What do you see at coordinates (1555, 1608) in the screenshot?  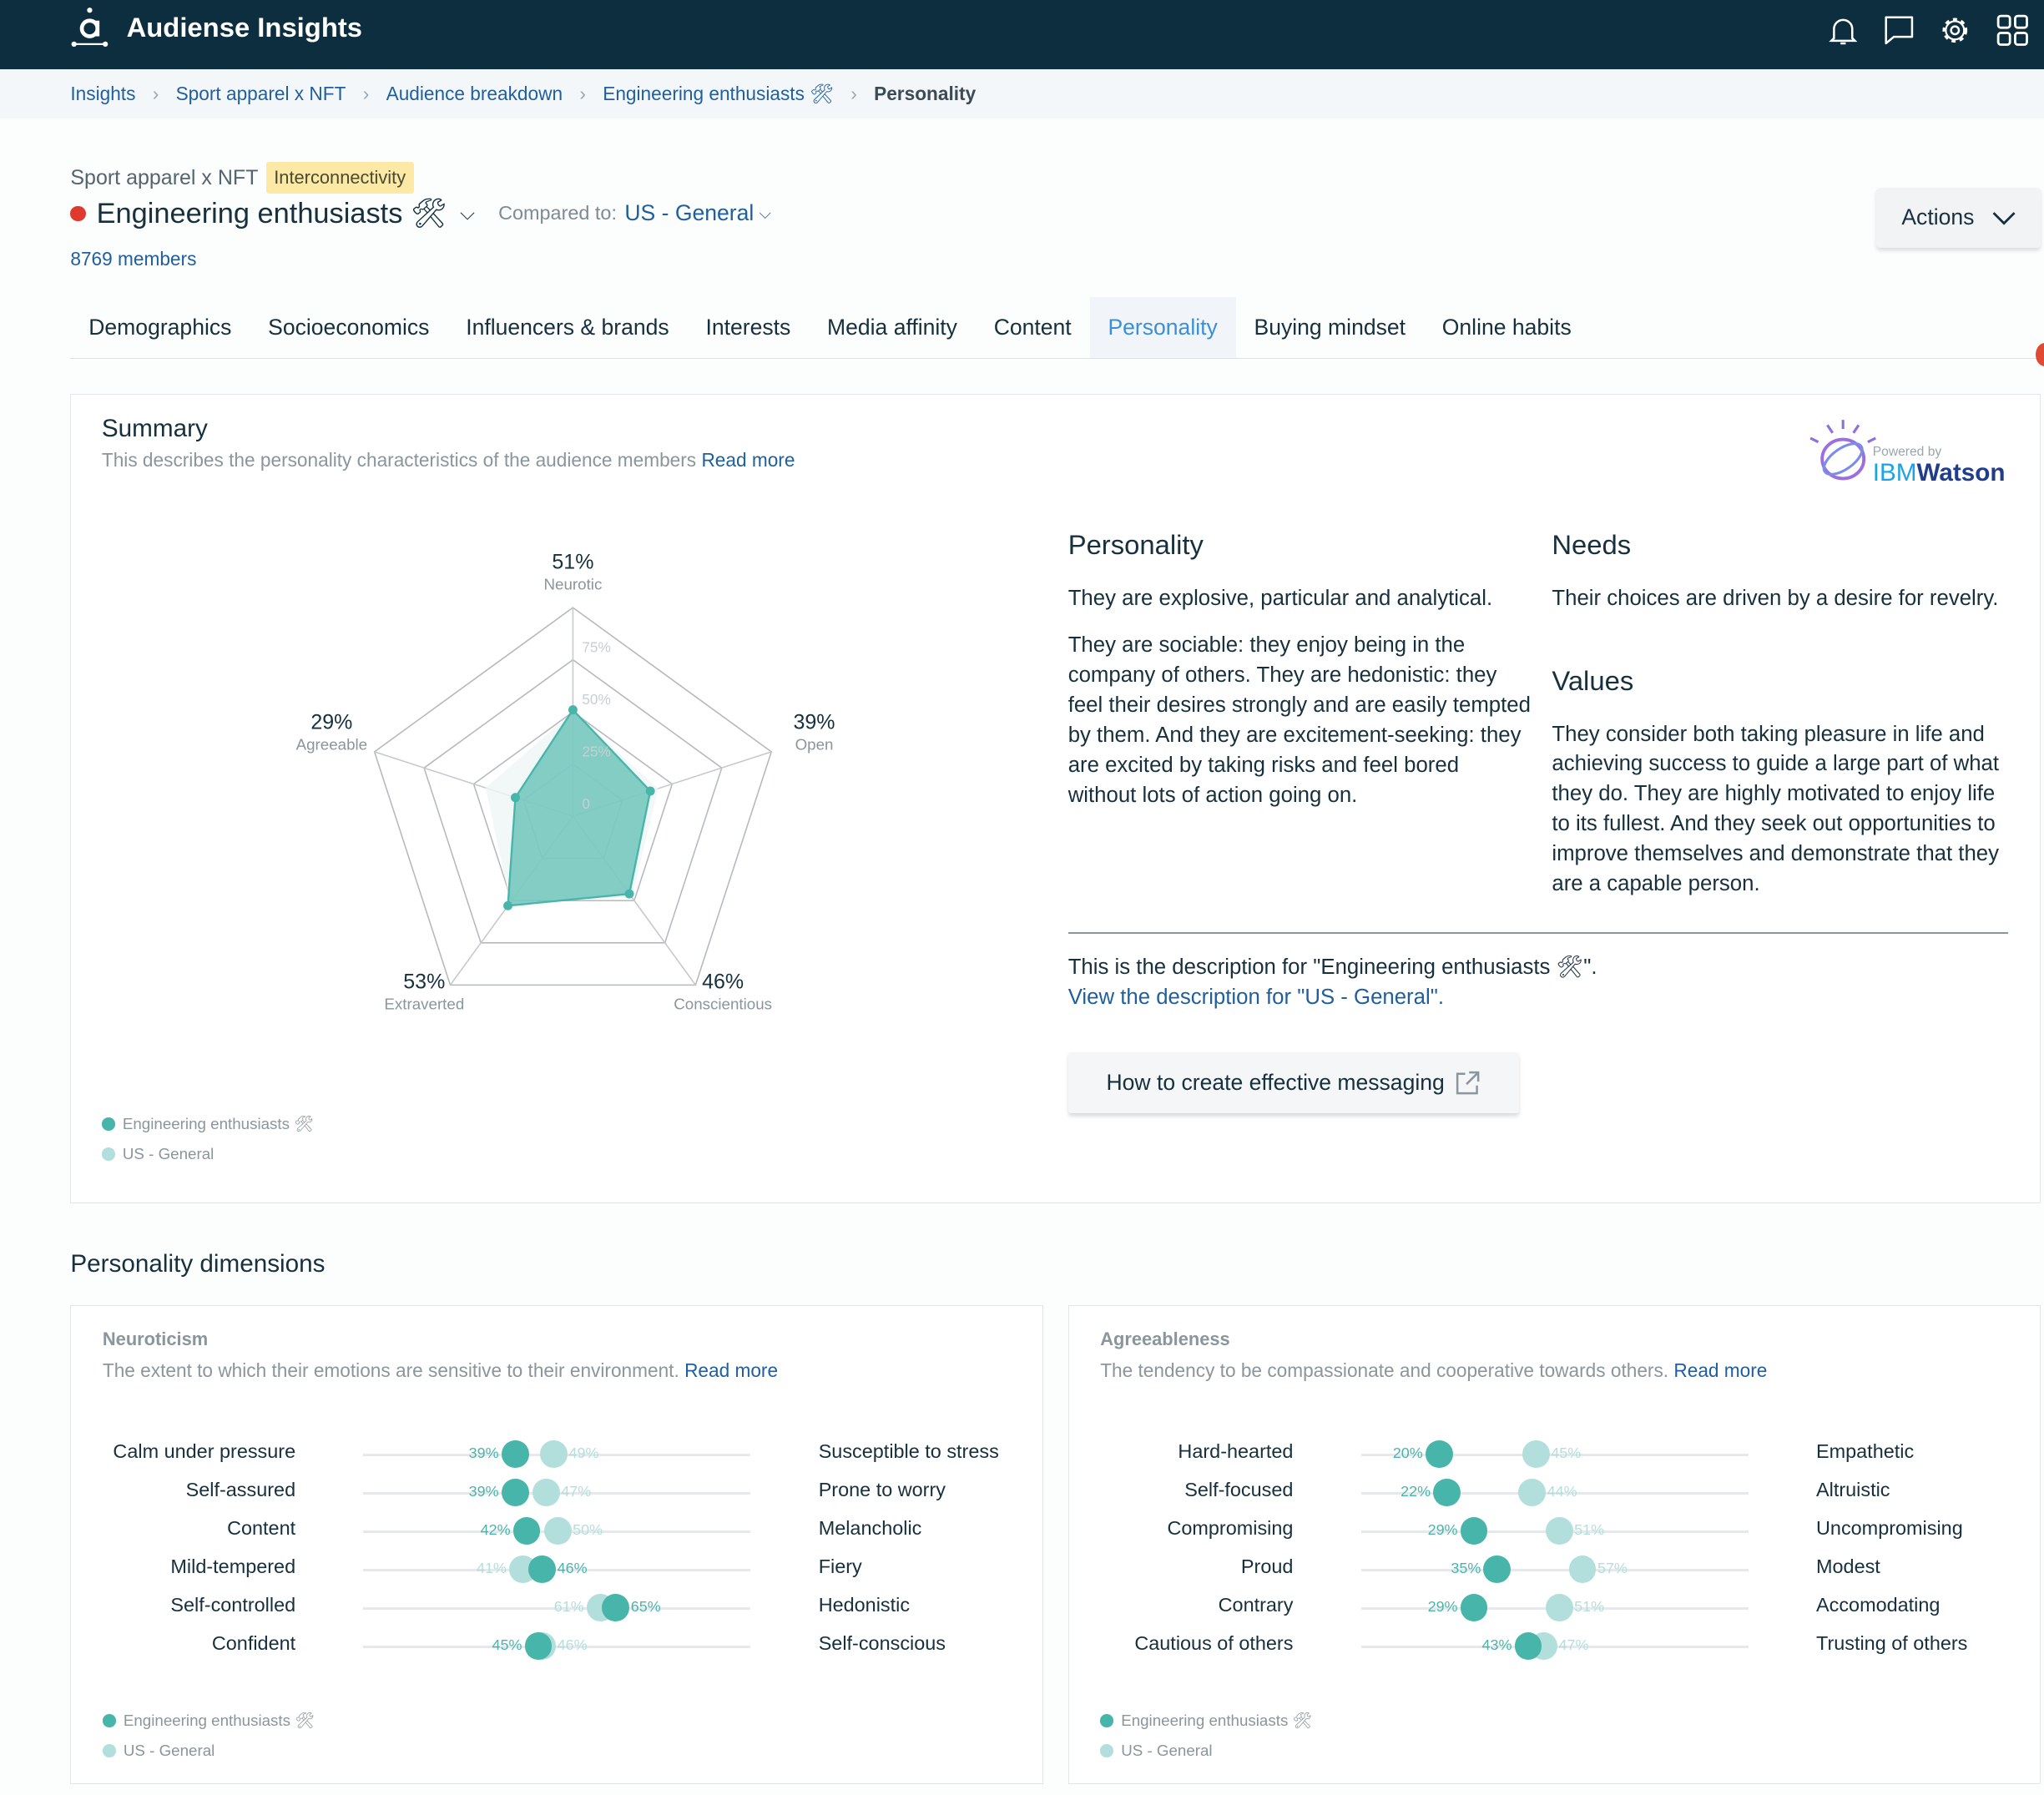 I see `dimension-row: Contrary Accomodating 51% 29%` at bounding box center [1555, 1608].